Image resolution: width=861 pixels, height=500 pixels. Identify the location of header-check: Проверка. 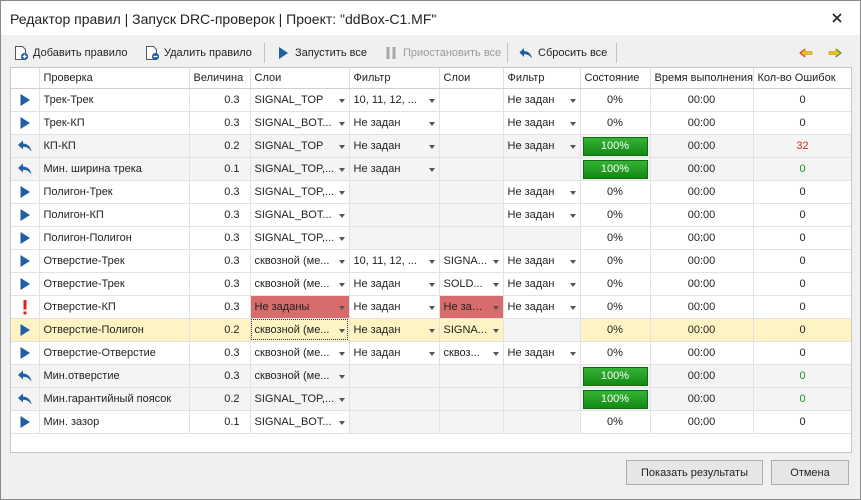
(114, 78).